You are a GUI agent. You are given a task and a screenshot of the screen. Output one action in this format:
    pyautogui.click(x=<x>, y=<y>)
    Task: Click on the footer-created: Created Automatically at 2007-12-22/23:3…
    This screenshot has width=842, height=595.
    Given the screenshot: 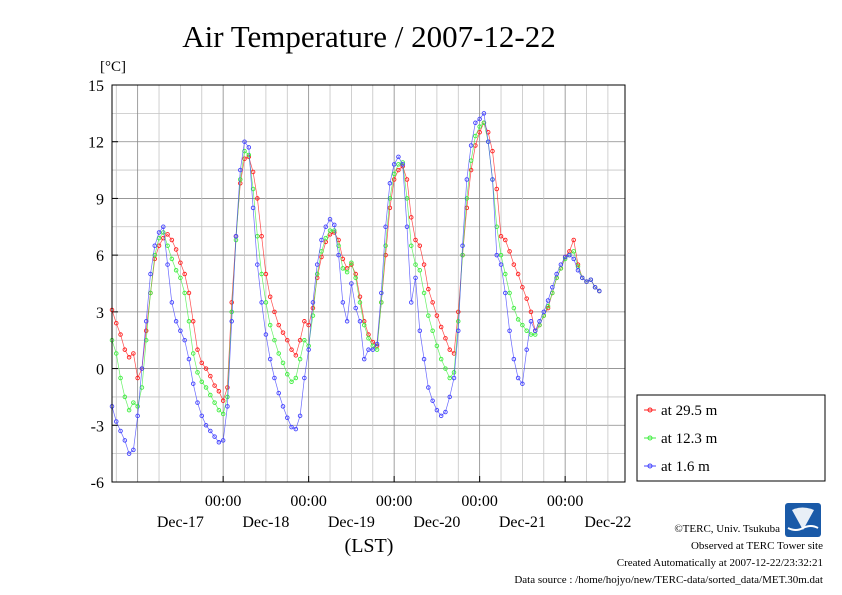 What is the action you would take?
    pyautogui.click(x=720, y=563)
    